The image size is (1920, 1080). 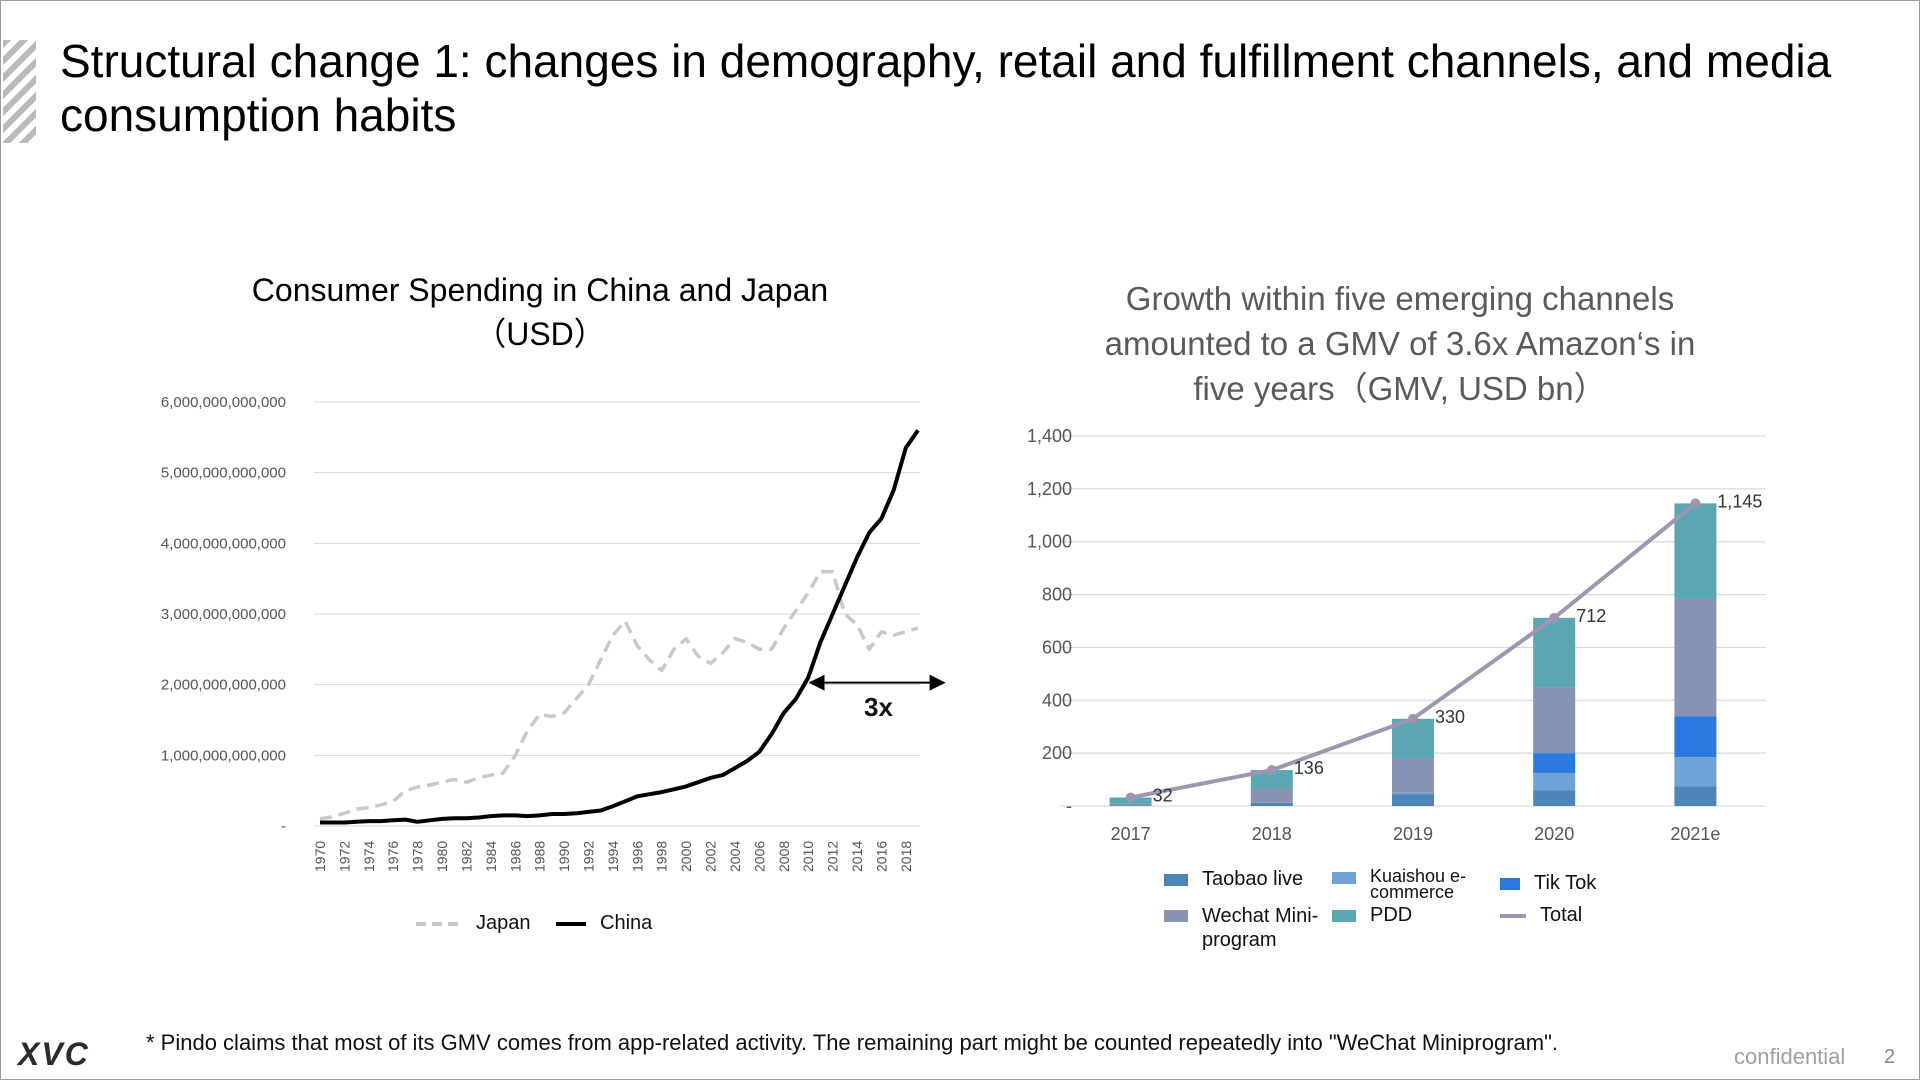 I want to click on legend-taobao-swatch, so click(x=1176, y=879).